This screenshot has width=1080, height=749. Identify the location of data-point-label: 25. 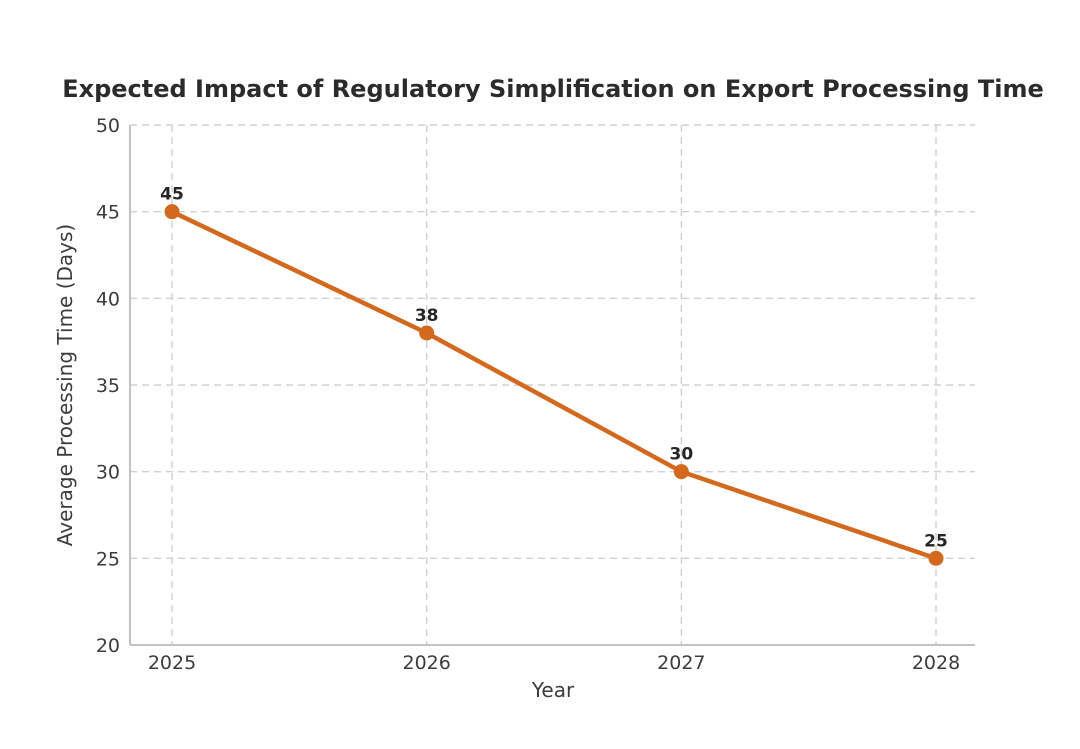
(936, 541).